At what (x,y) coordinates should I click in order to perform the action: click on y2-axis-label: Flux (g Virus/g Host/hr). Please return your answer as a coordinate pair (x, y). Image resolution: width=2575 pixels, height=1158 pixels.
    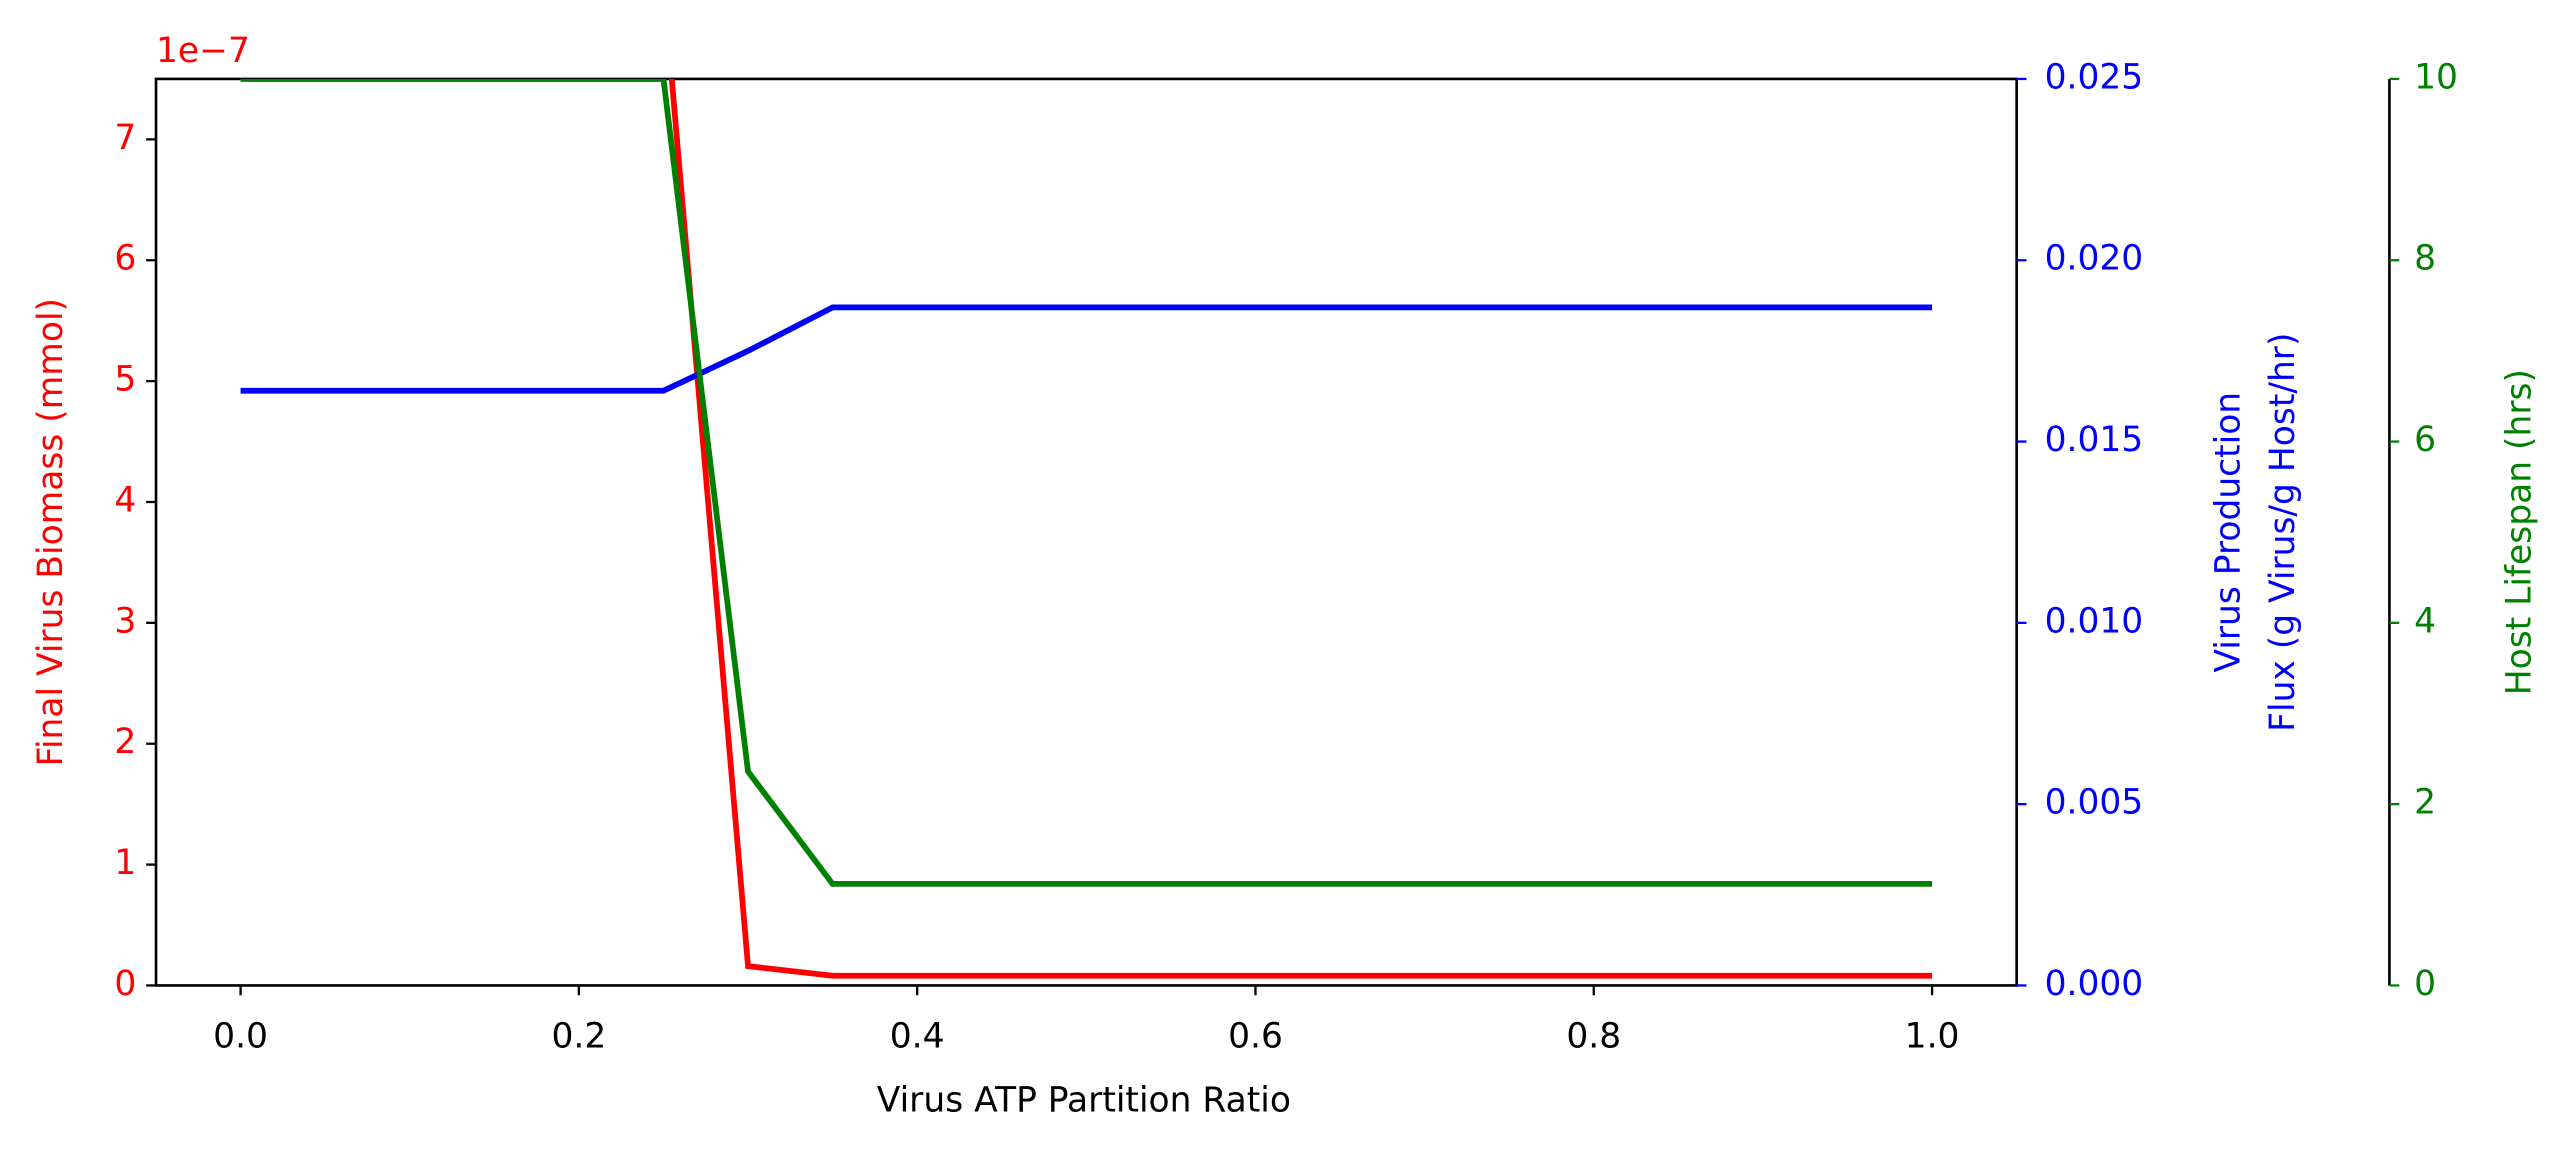
    Looking at the image, I should click on (2283, 532).